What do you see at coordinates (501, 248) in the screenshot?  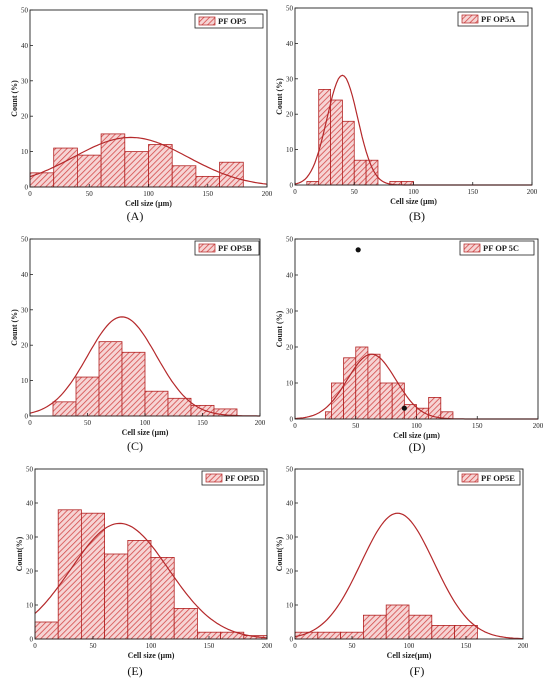 I see `legend-label: PF OP 5C` at bounding box center [501, 248].